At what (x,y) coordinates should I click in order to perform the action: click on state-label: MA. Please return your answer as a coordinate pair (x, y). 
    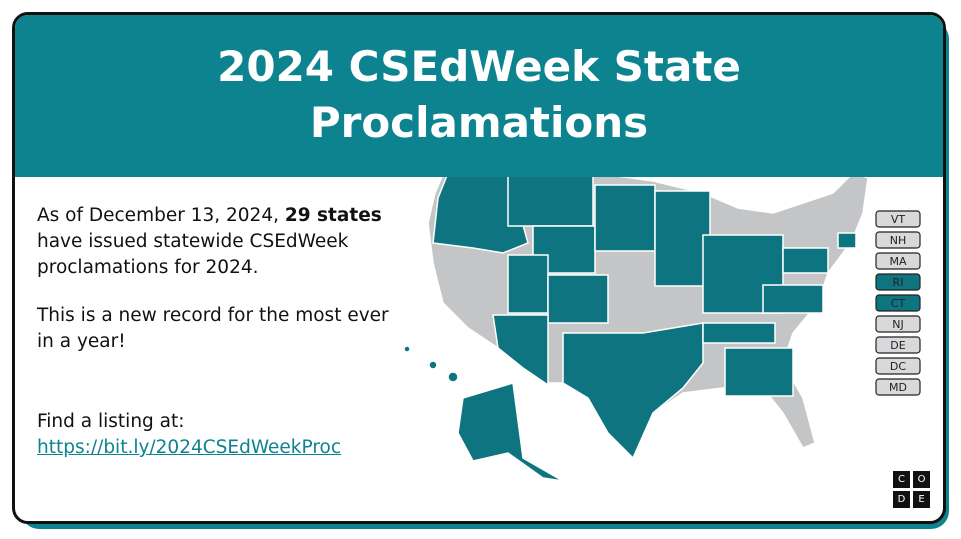
    Looking at the image, I should click on (897, 261).